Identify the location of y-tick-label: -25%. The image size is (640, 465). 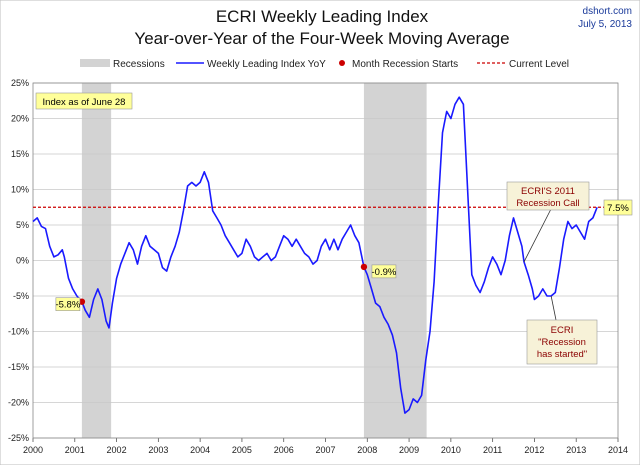
(18, 438).